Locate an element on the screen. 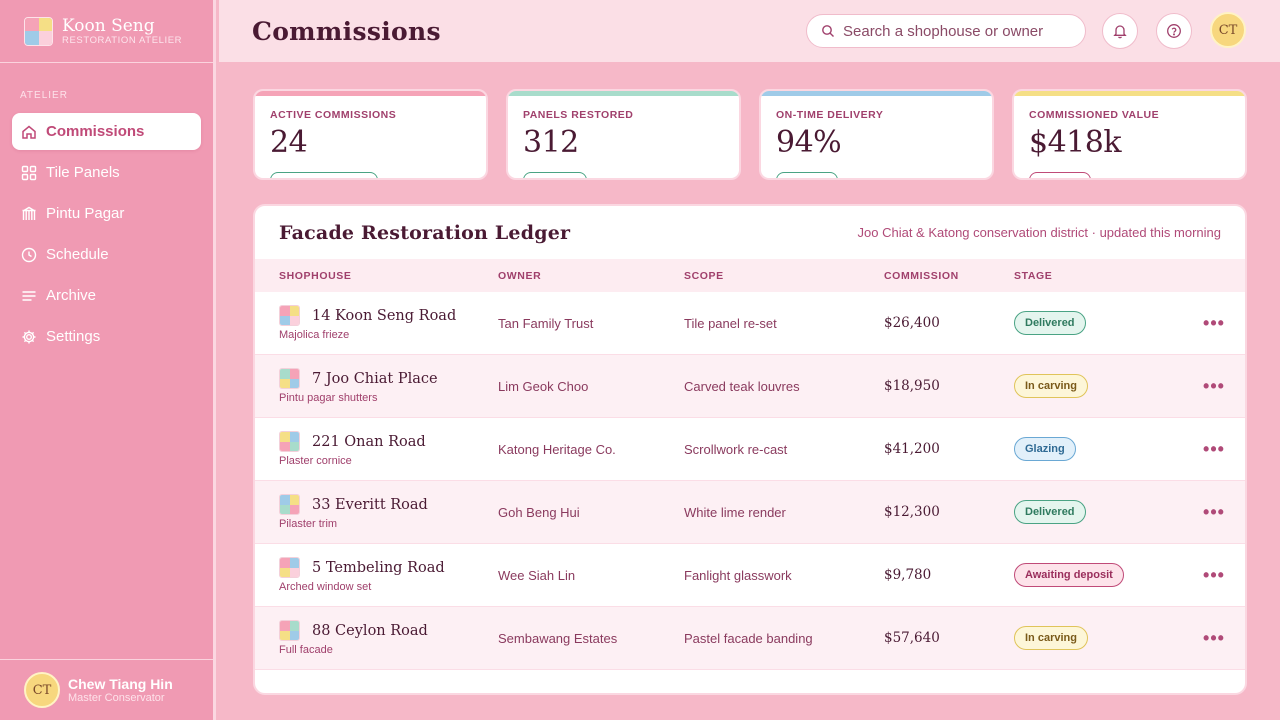 The height and width of the screenshot is (720, 1280). scope-cell: Carved teak louvres is located at coordinates (742, 386).